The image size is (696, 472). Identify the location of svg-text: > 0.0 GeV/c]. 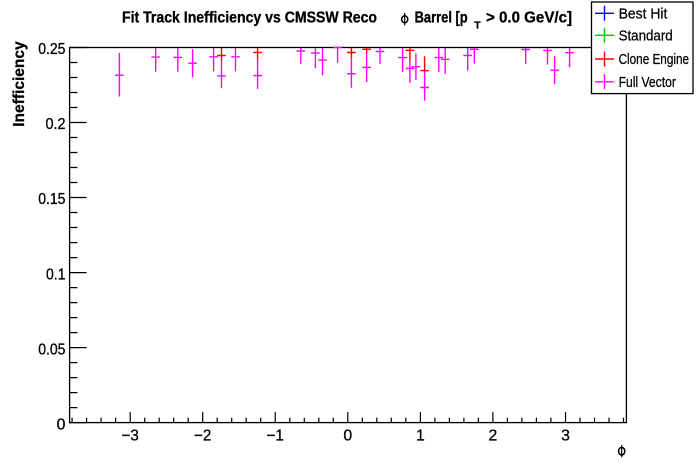
(529, 18).